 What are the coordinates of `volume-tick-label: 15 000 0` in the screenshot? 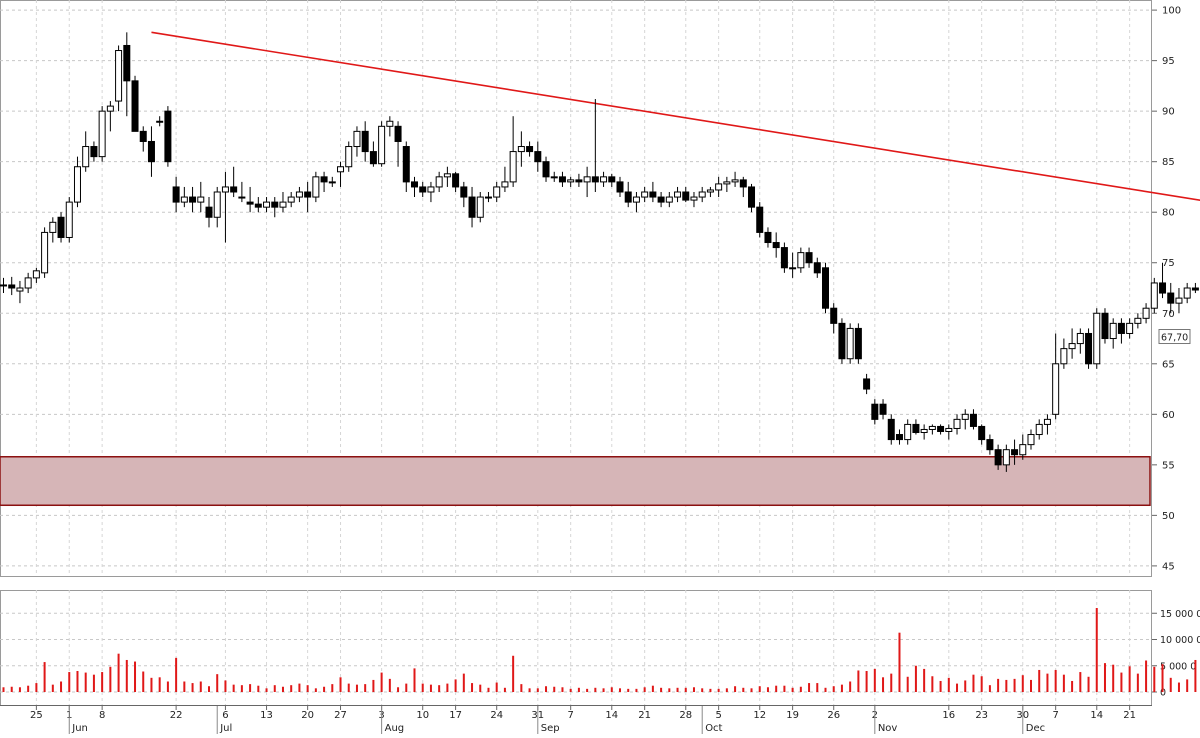 It's located at (1180, 614).